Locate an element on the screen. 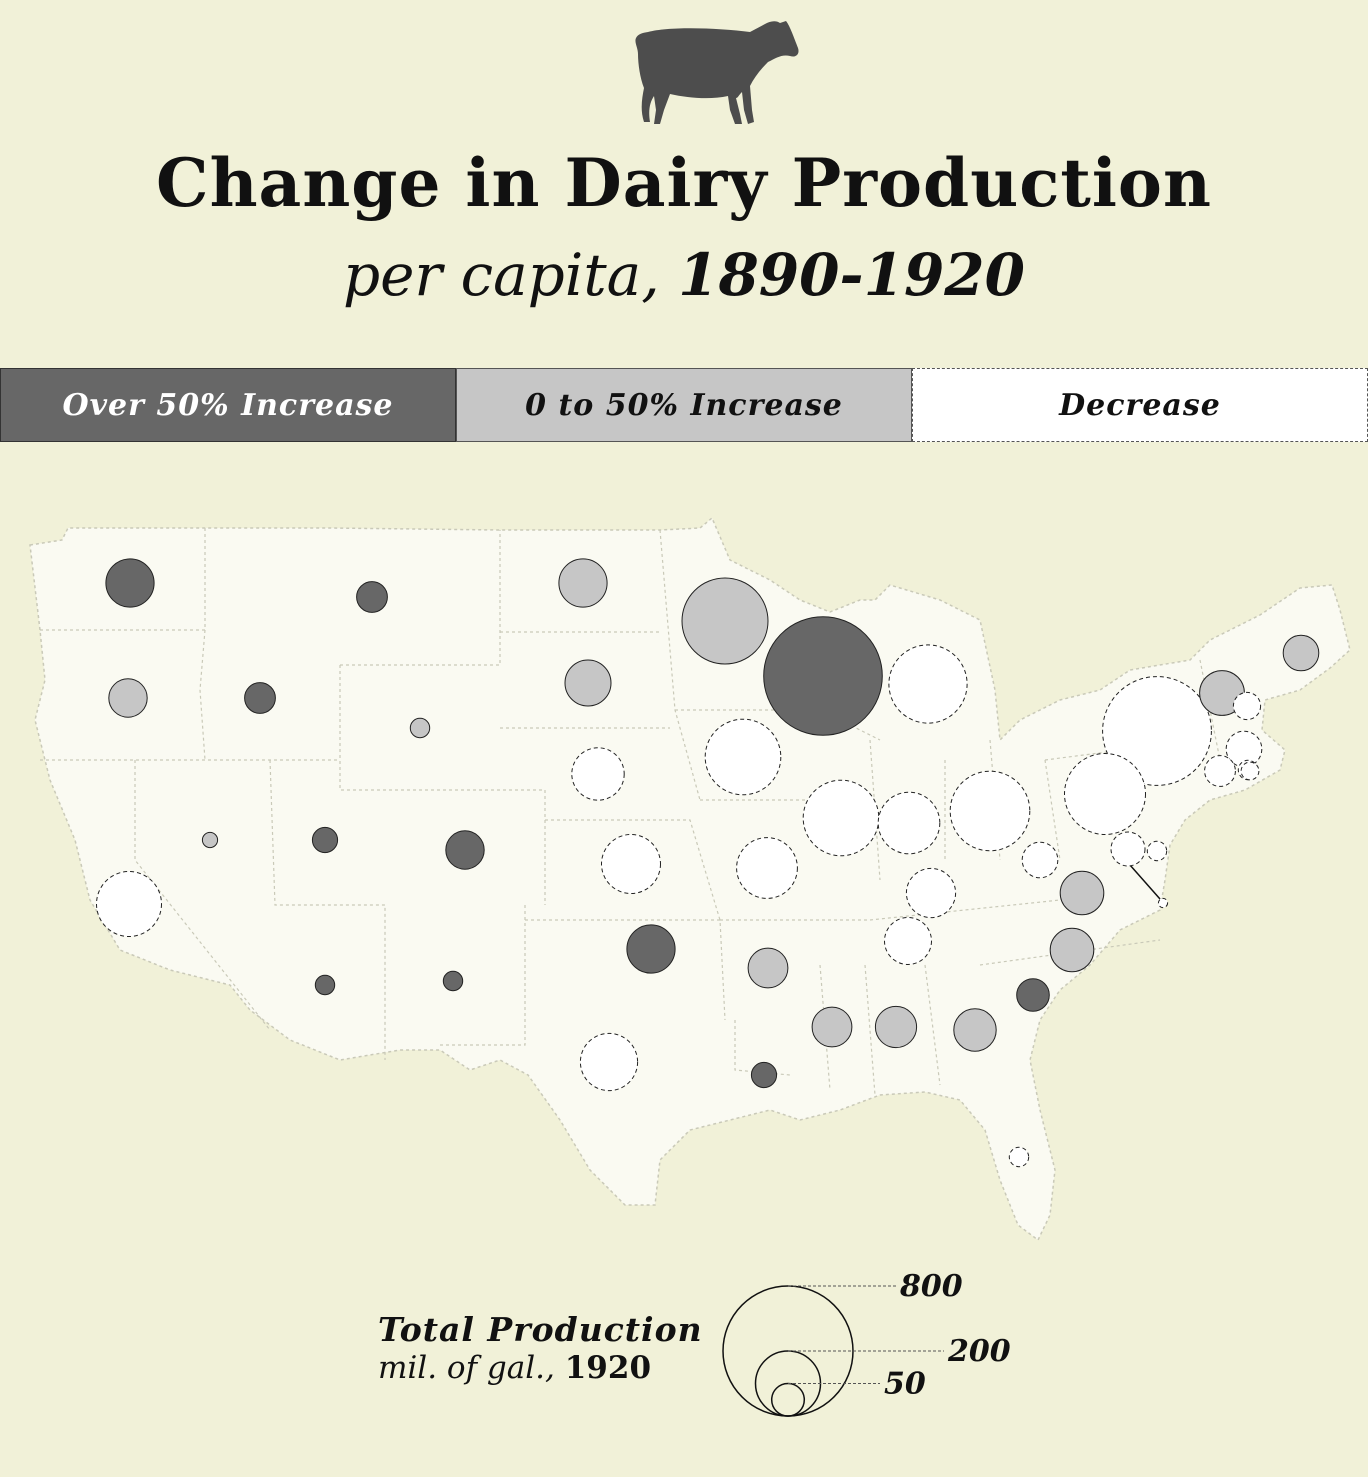 Image resolution: width=1368 pixels, height=1477 pixels. bubble-or is located at coordinates (128, 698).